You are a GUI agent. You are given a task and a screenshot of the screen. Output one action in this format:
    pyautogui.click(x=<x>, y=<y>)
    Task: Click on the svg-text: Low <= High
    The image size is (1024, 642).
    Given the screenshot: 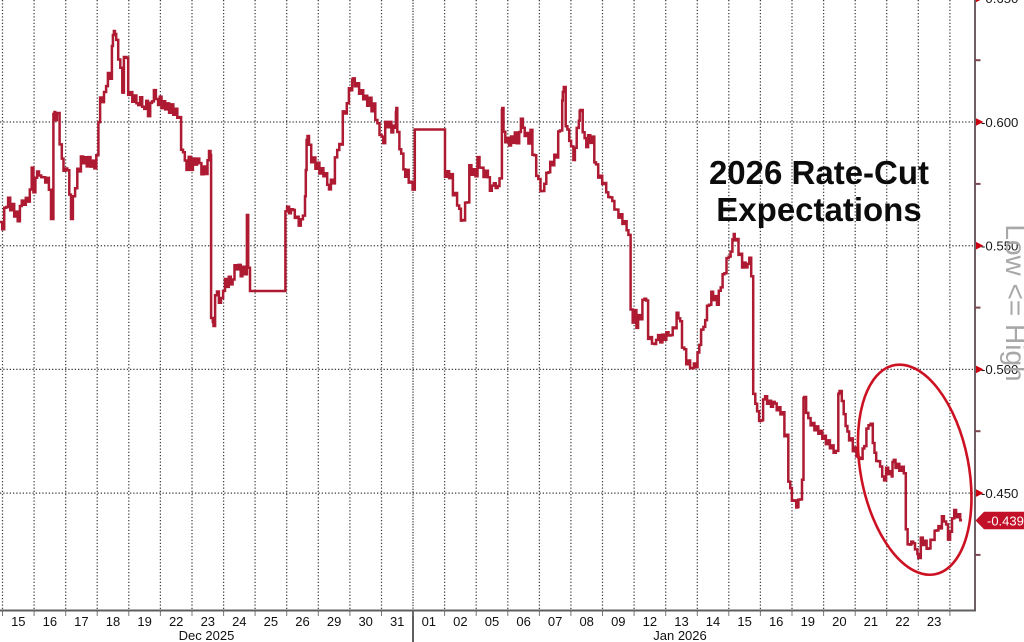 What is the action you would take?
    pyautogui.click(x=1012, y=302)
    